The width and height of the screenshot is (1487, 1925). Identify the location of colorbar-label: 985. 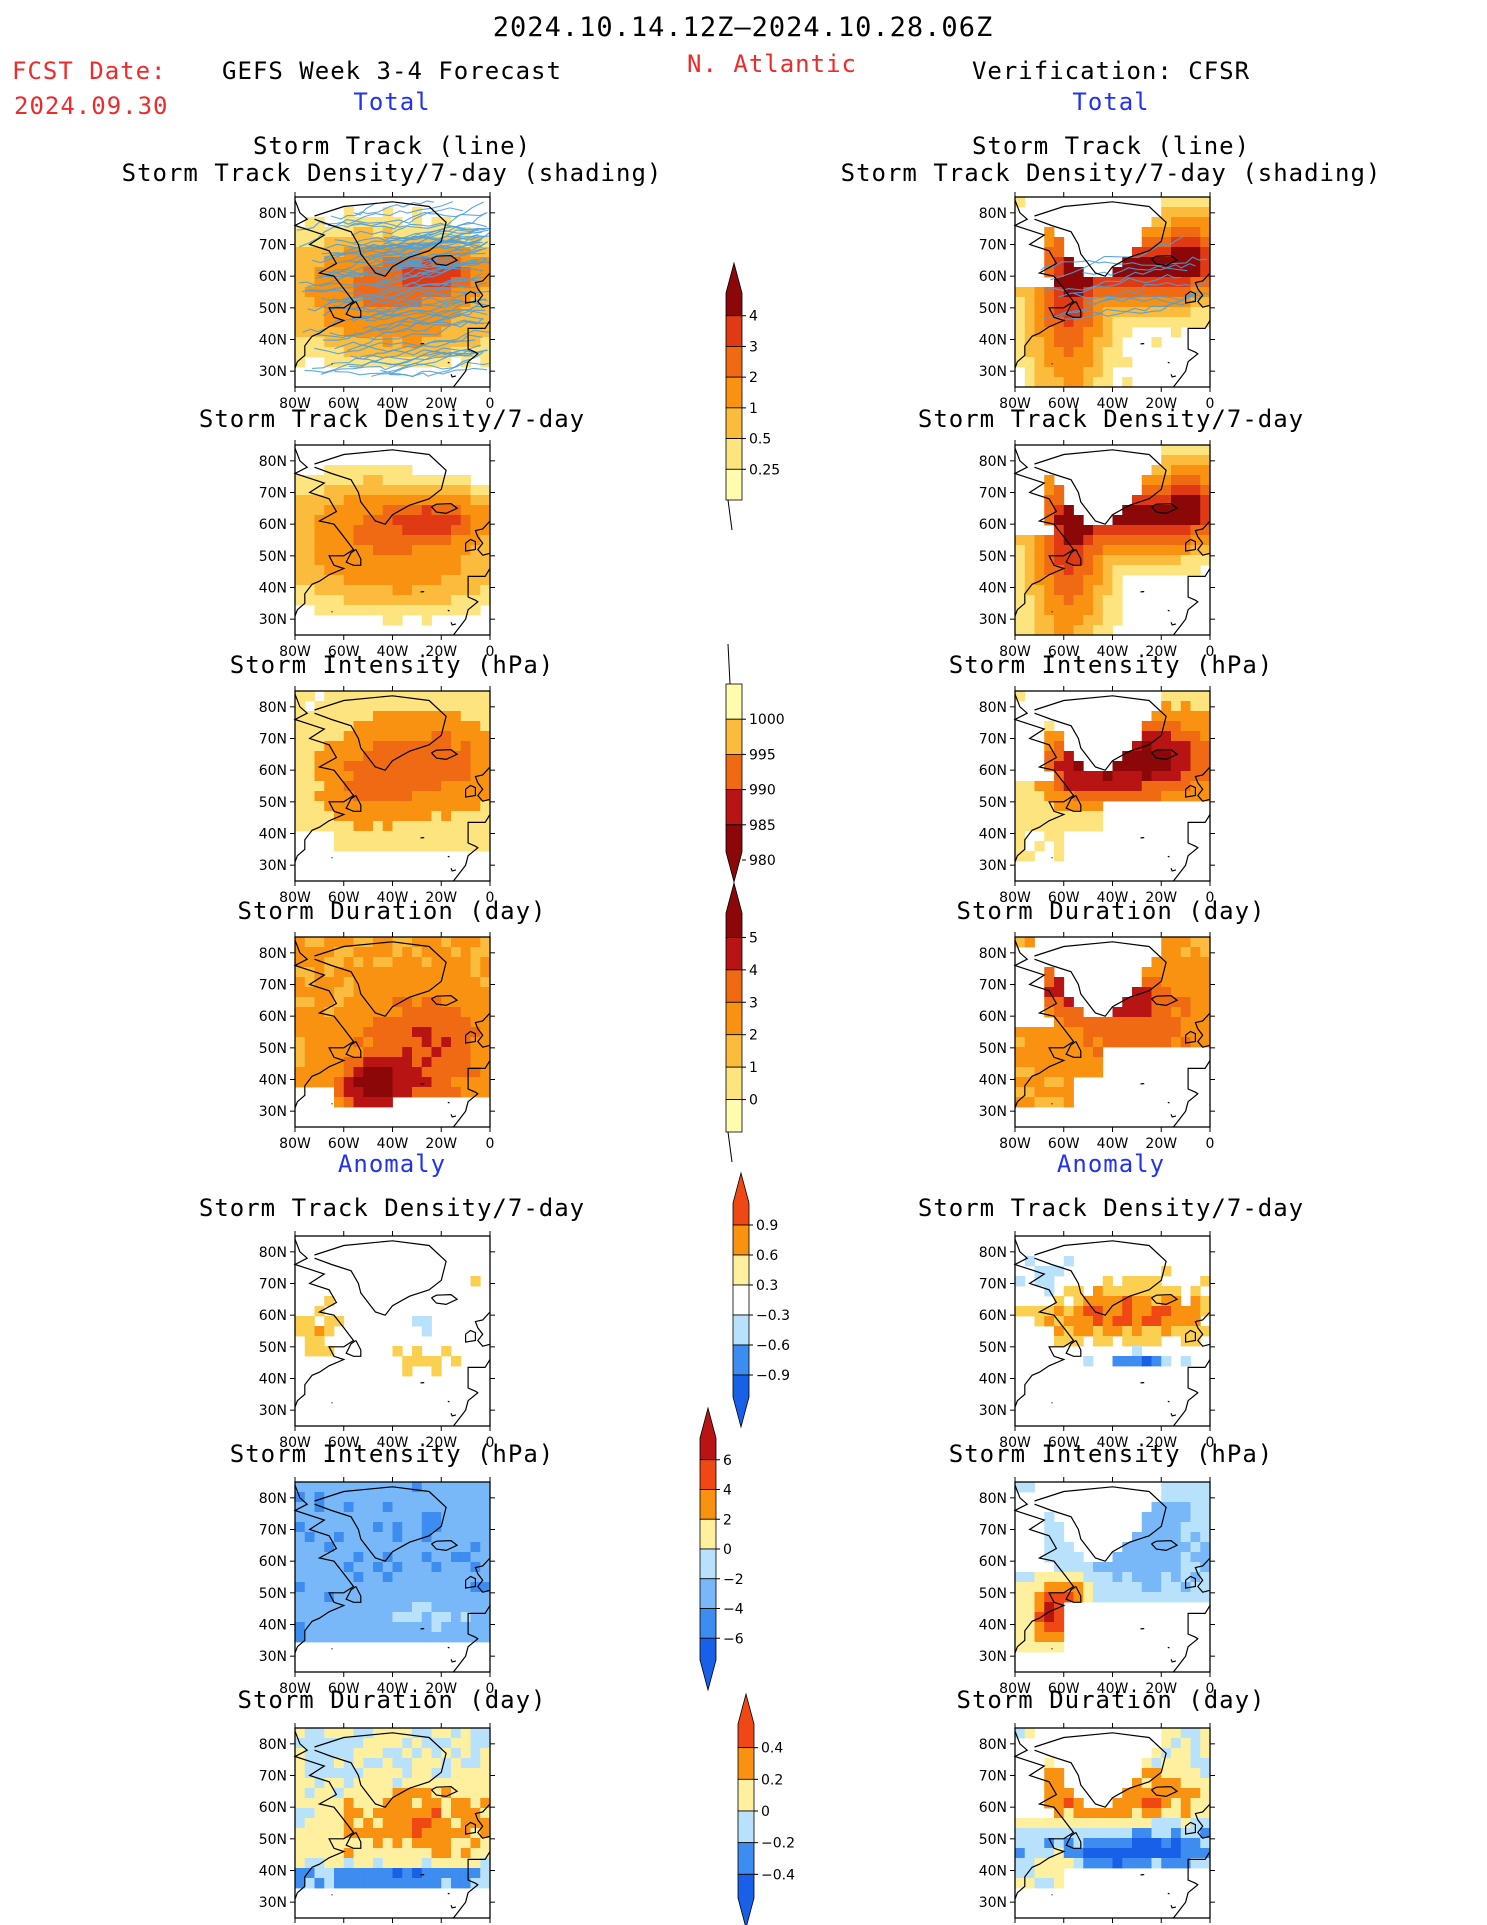
(762, 826).